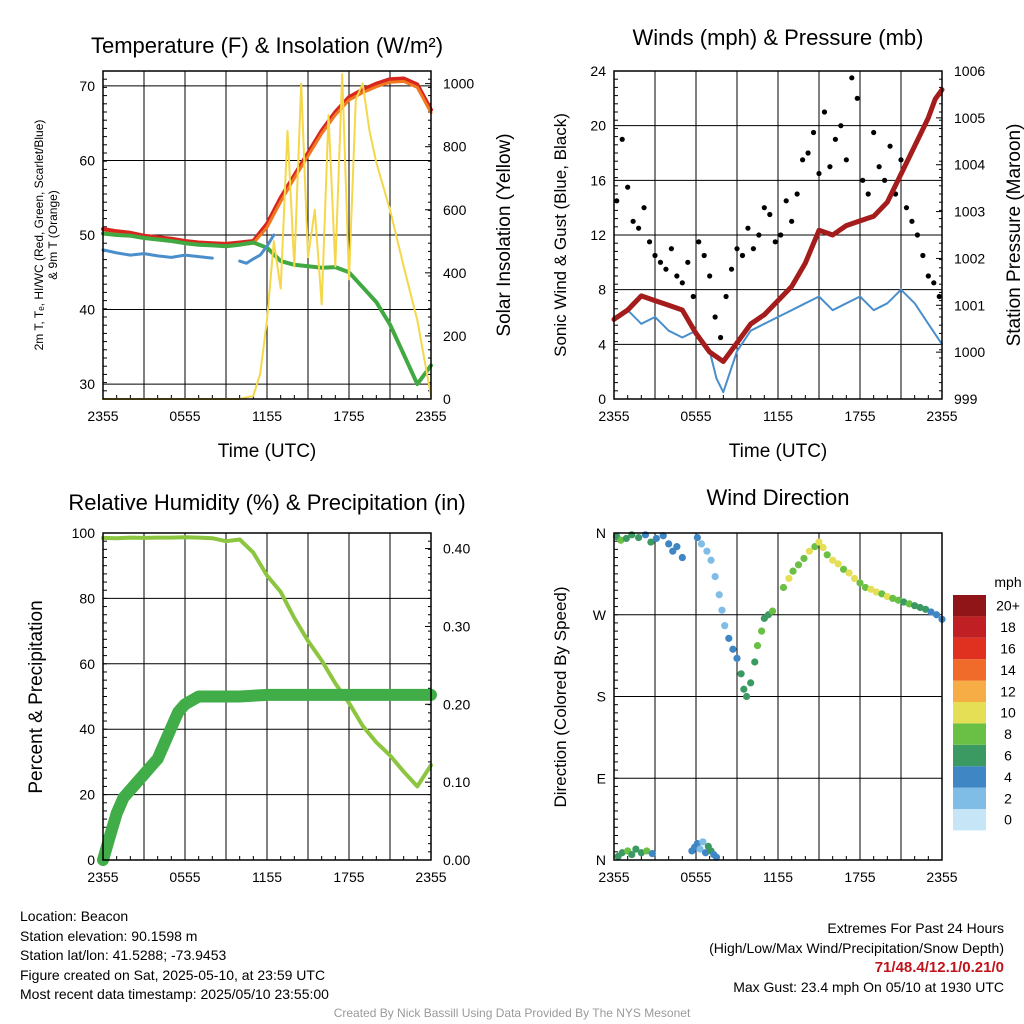 This screenshot has height=1024, width=1024. I want to click on y-axis-label: Percent & Precipitation, so click(36, 696).